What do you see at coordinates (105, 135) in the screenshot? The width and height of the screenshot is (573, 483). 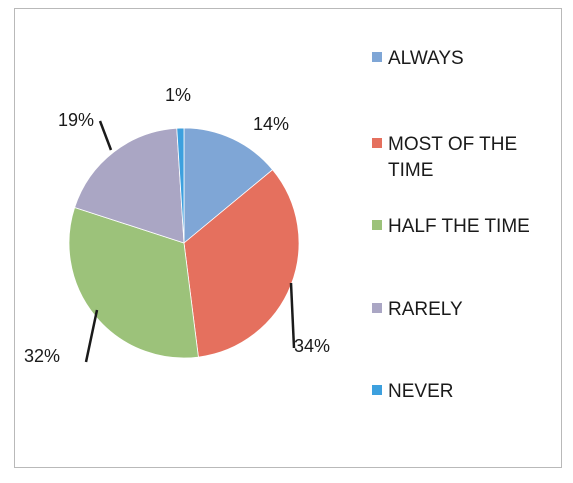 I see `leader-line-rarely` at bounding box center [105, 135].